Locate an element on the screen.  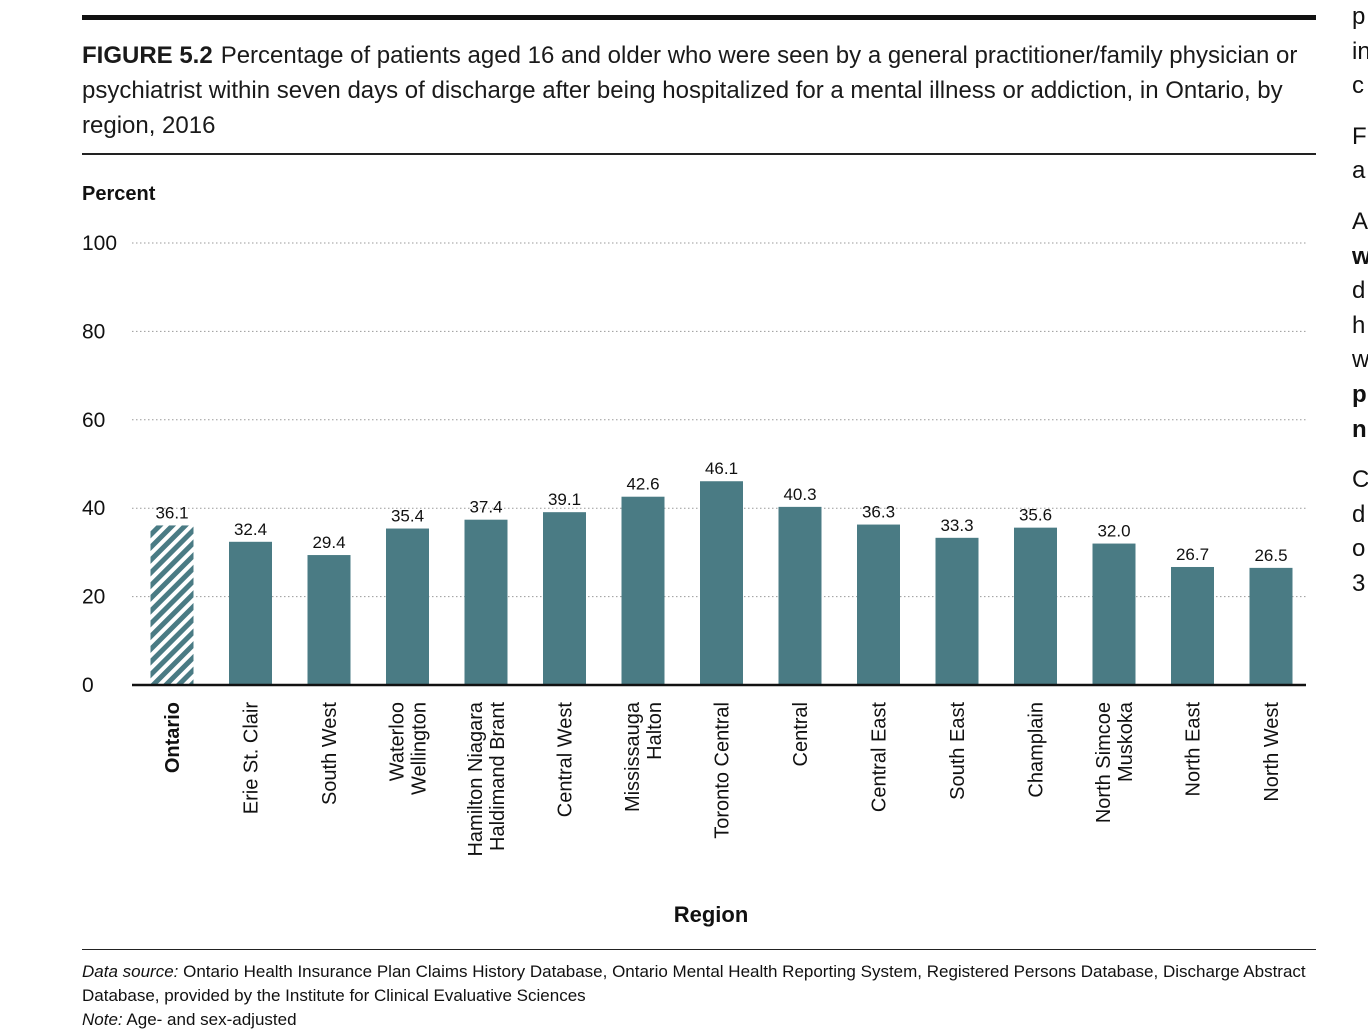
value-label: 35.6 is located at coordinates (1035, 515).